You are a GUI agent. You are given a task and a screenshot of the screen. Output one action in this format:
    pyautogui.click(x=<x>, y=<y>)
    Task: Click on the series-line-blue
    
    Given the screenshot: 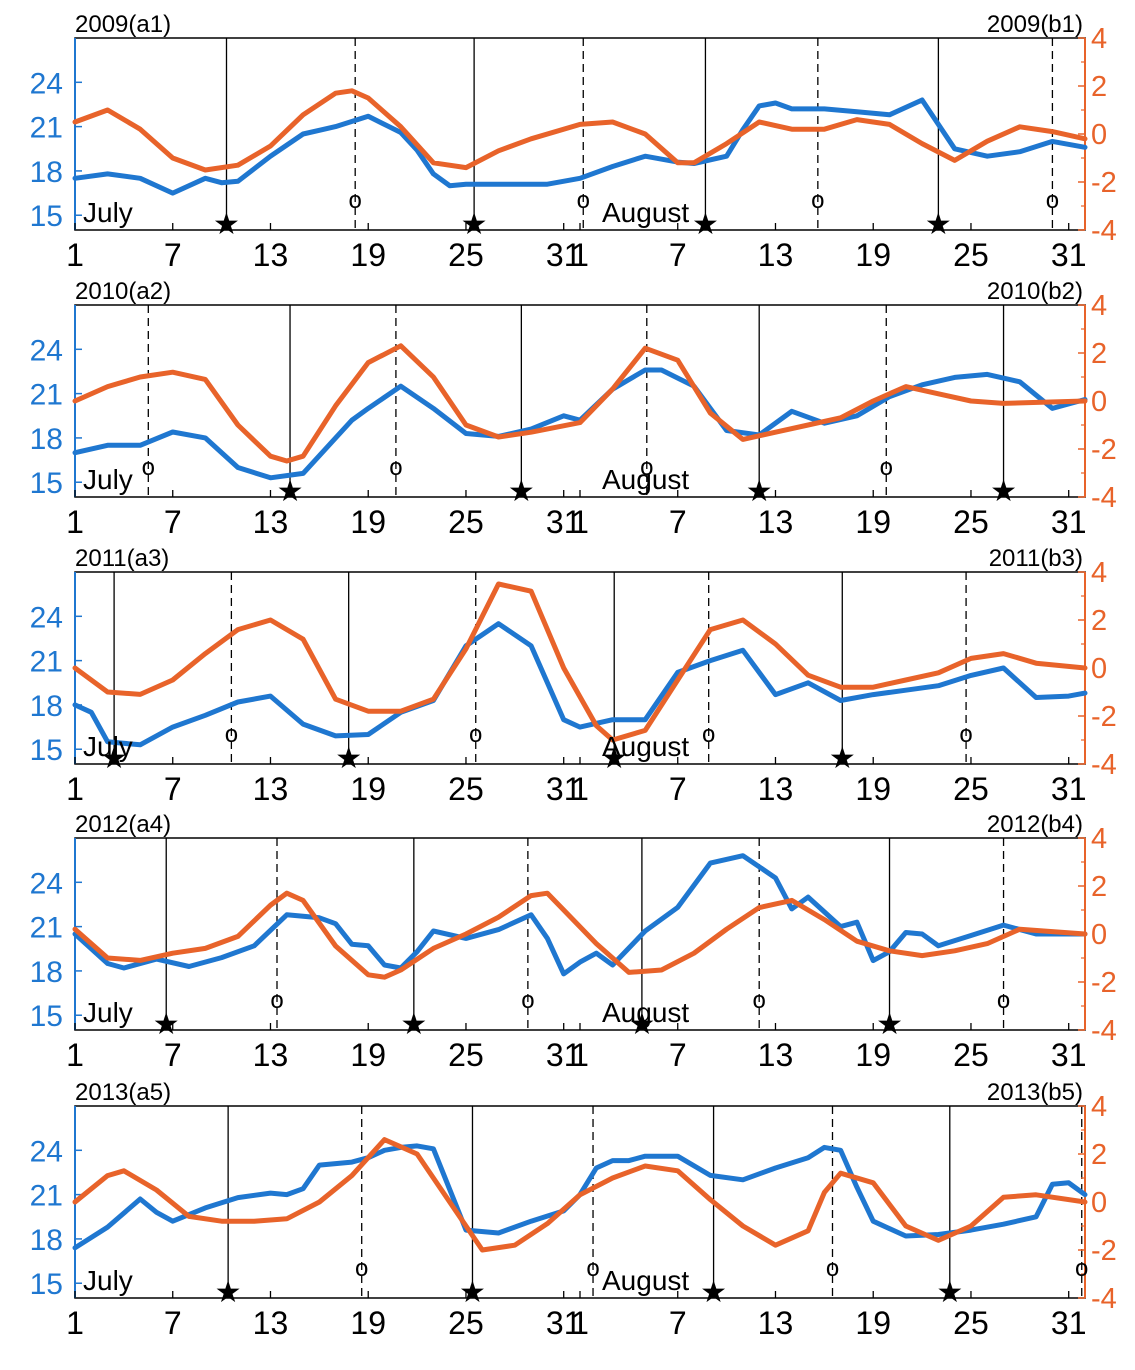 What is the action you would take?
    pyautogui.click(x=580, y=684)
    